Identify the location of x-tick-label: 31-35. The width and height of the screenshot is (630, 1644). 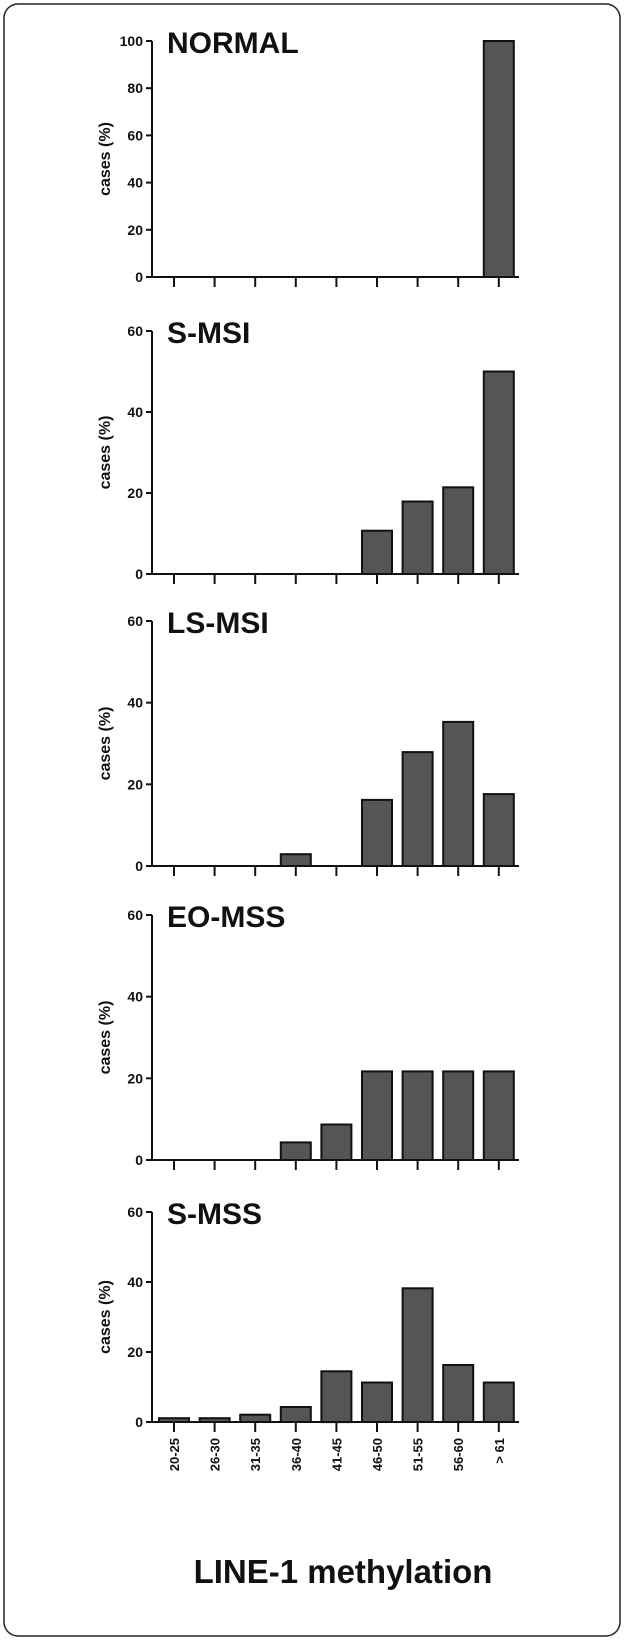
(255, 1454).